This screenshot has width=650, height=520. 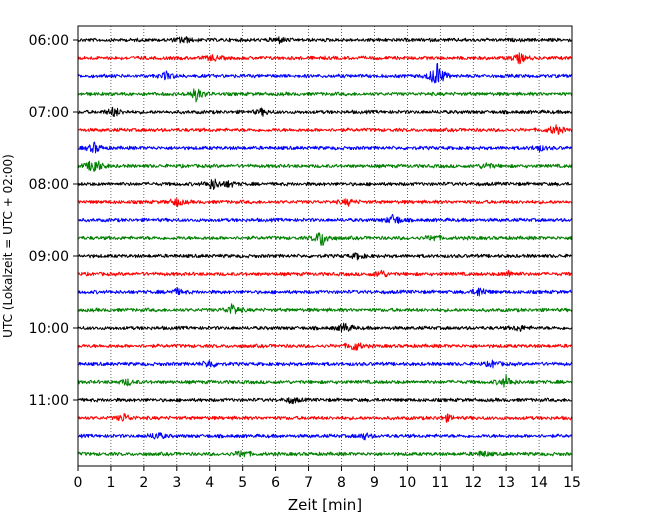 What do you see at coordinates (53, 221) in the screenshot?
I see `y-axis: 06:00 07:00 08:00 09:00 10:00 11:00` at bounding box center [53, 221].